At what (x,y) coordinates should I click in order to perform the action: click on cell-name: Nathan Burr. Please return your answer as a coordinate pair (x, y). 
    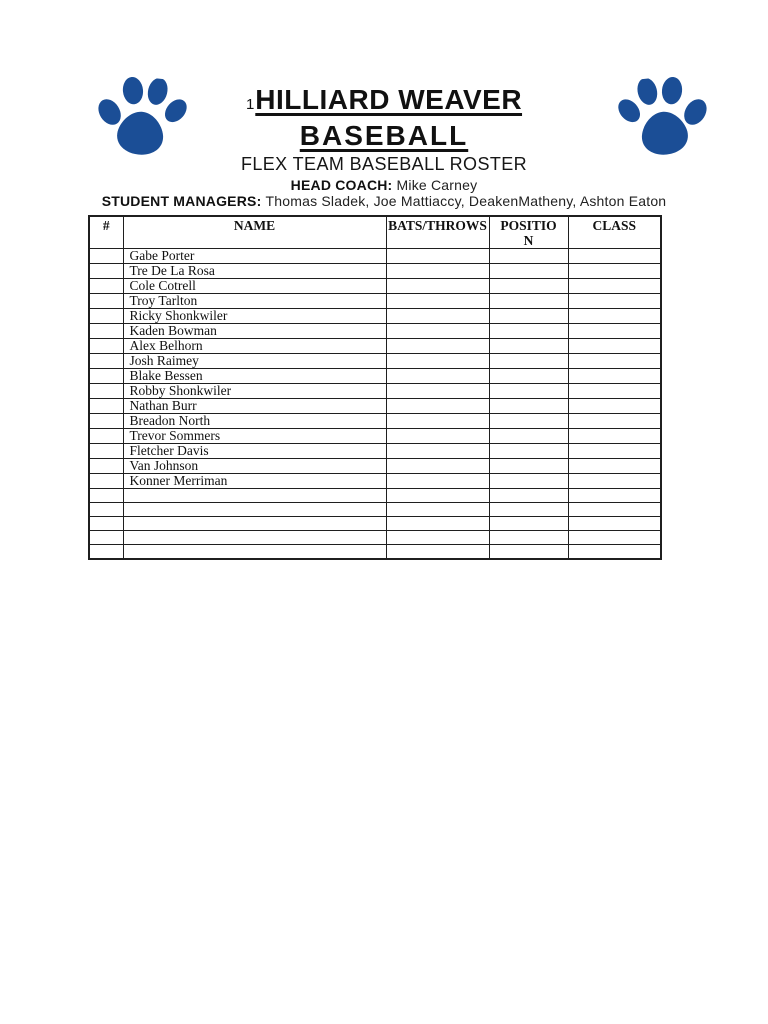
    Looking at the image, I should click on (254, 406).